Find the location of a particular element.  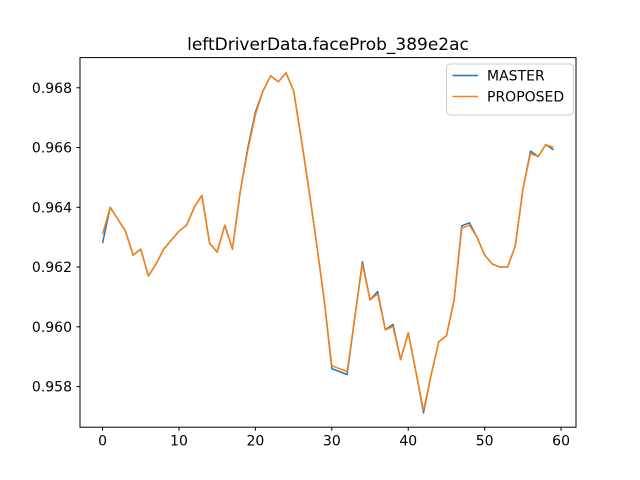

legend: MASTER PROPOSED is located at coordinates (510, 89).